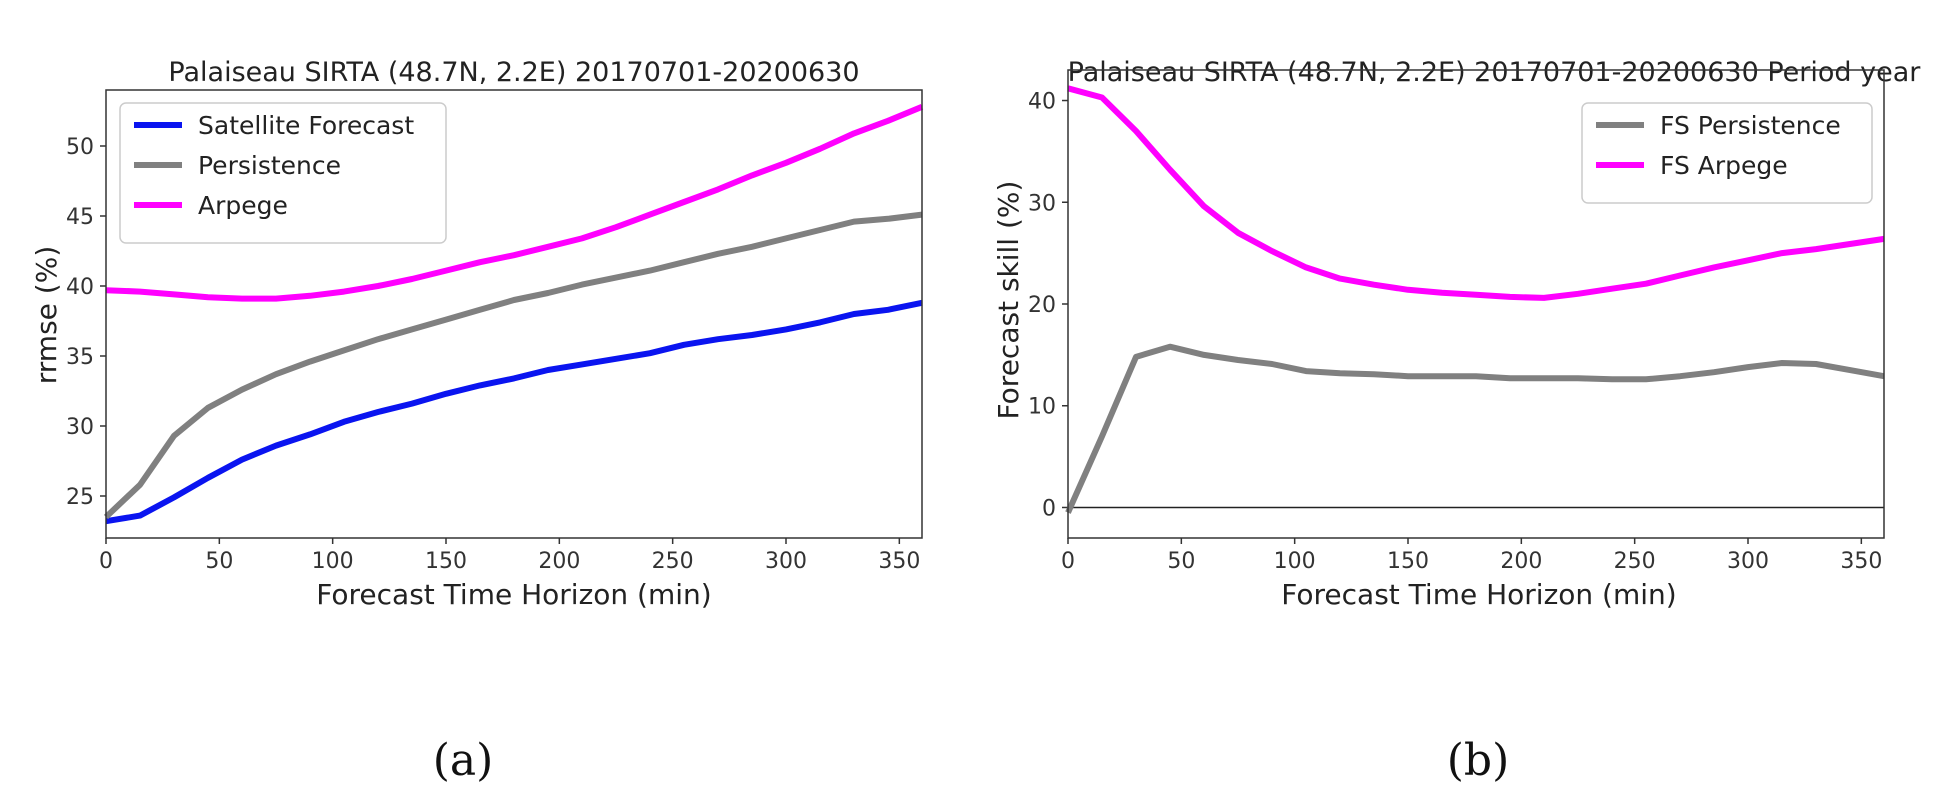 The image size is (1944, 799). I want to click on legend-a: Satellite Forecast Persistence Arpege, so click(283, 173).